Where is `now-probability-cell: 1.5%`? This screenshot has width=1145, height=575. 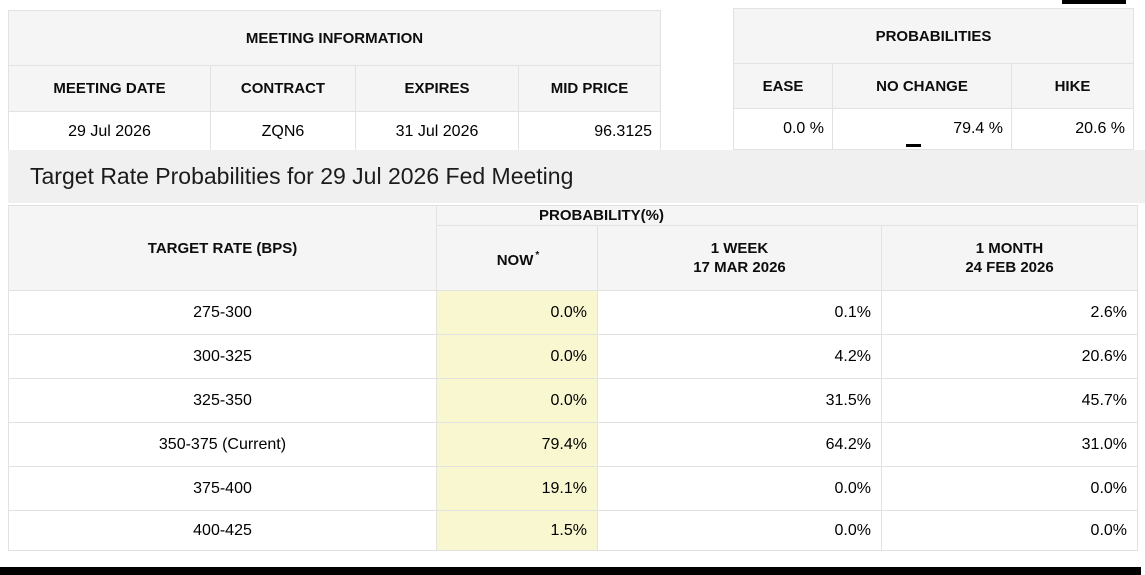 now-probability-cell: 1.5% is located at coordinates (517, 530).